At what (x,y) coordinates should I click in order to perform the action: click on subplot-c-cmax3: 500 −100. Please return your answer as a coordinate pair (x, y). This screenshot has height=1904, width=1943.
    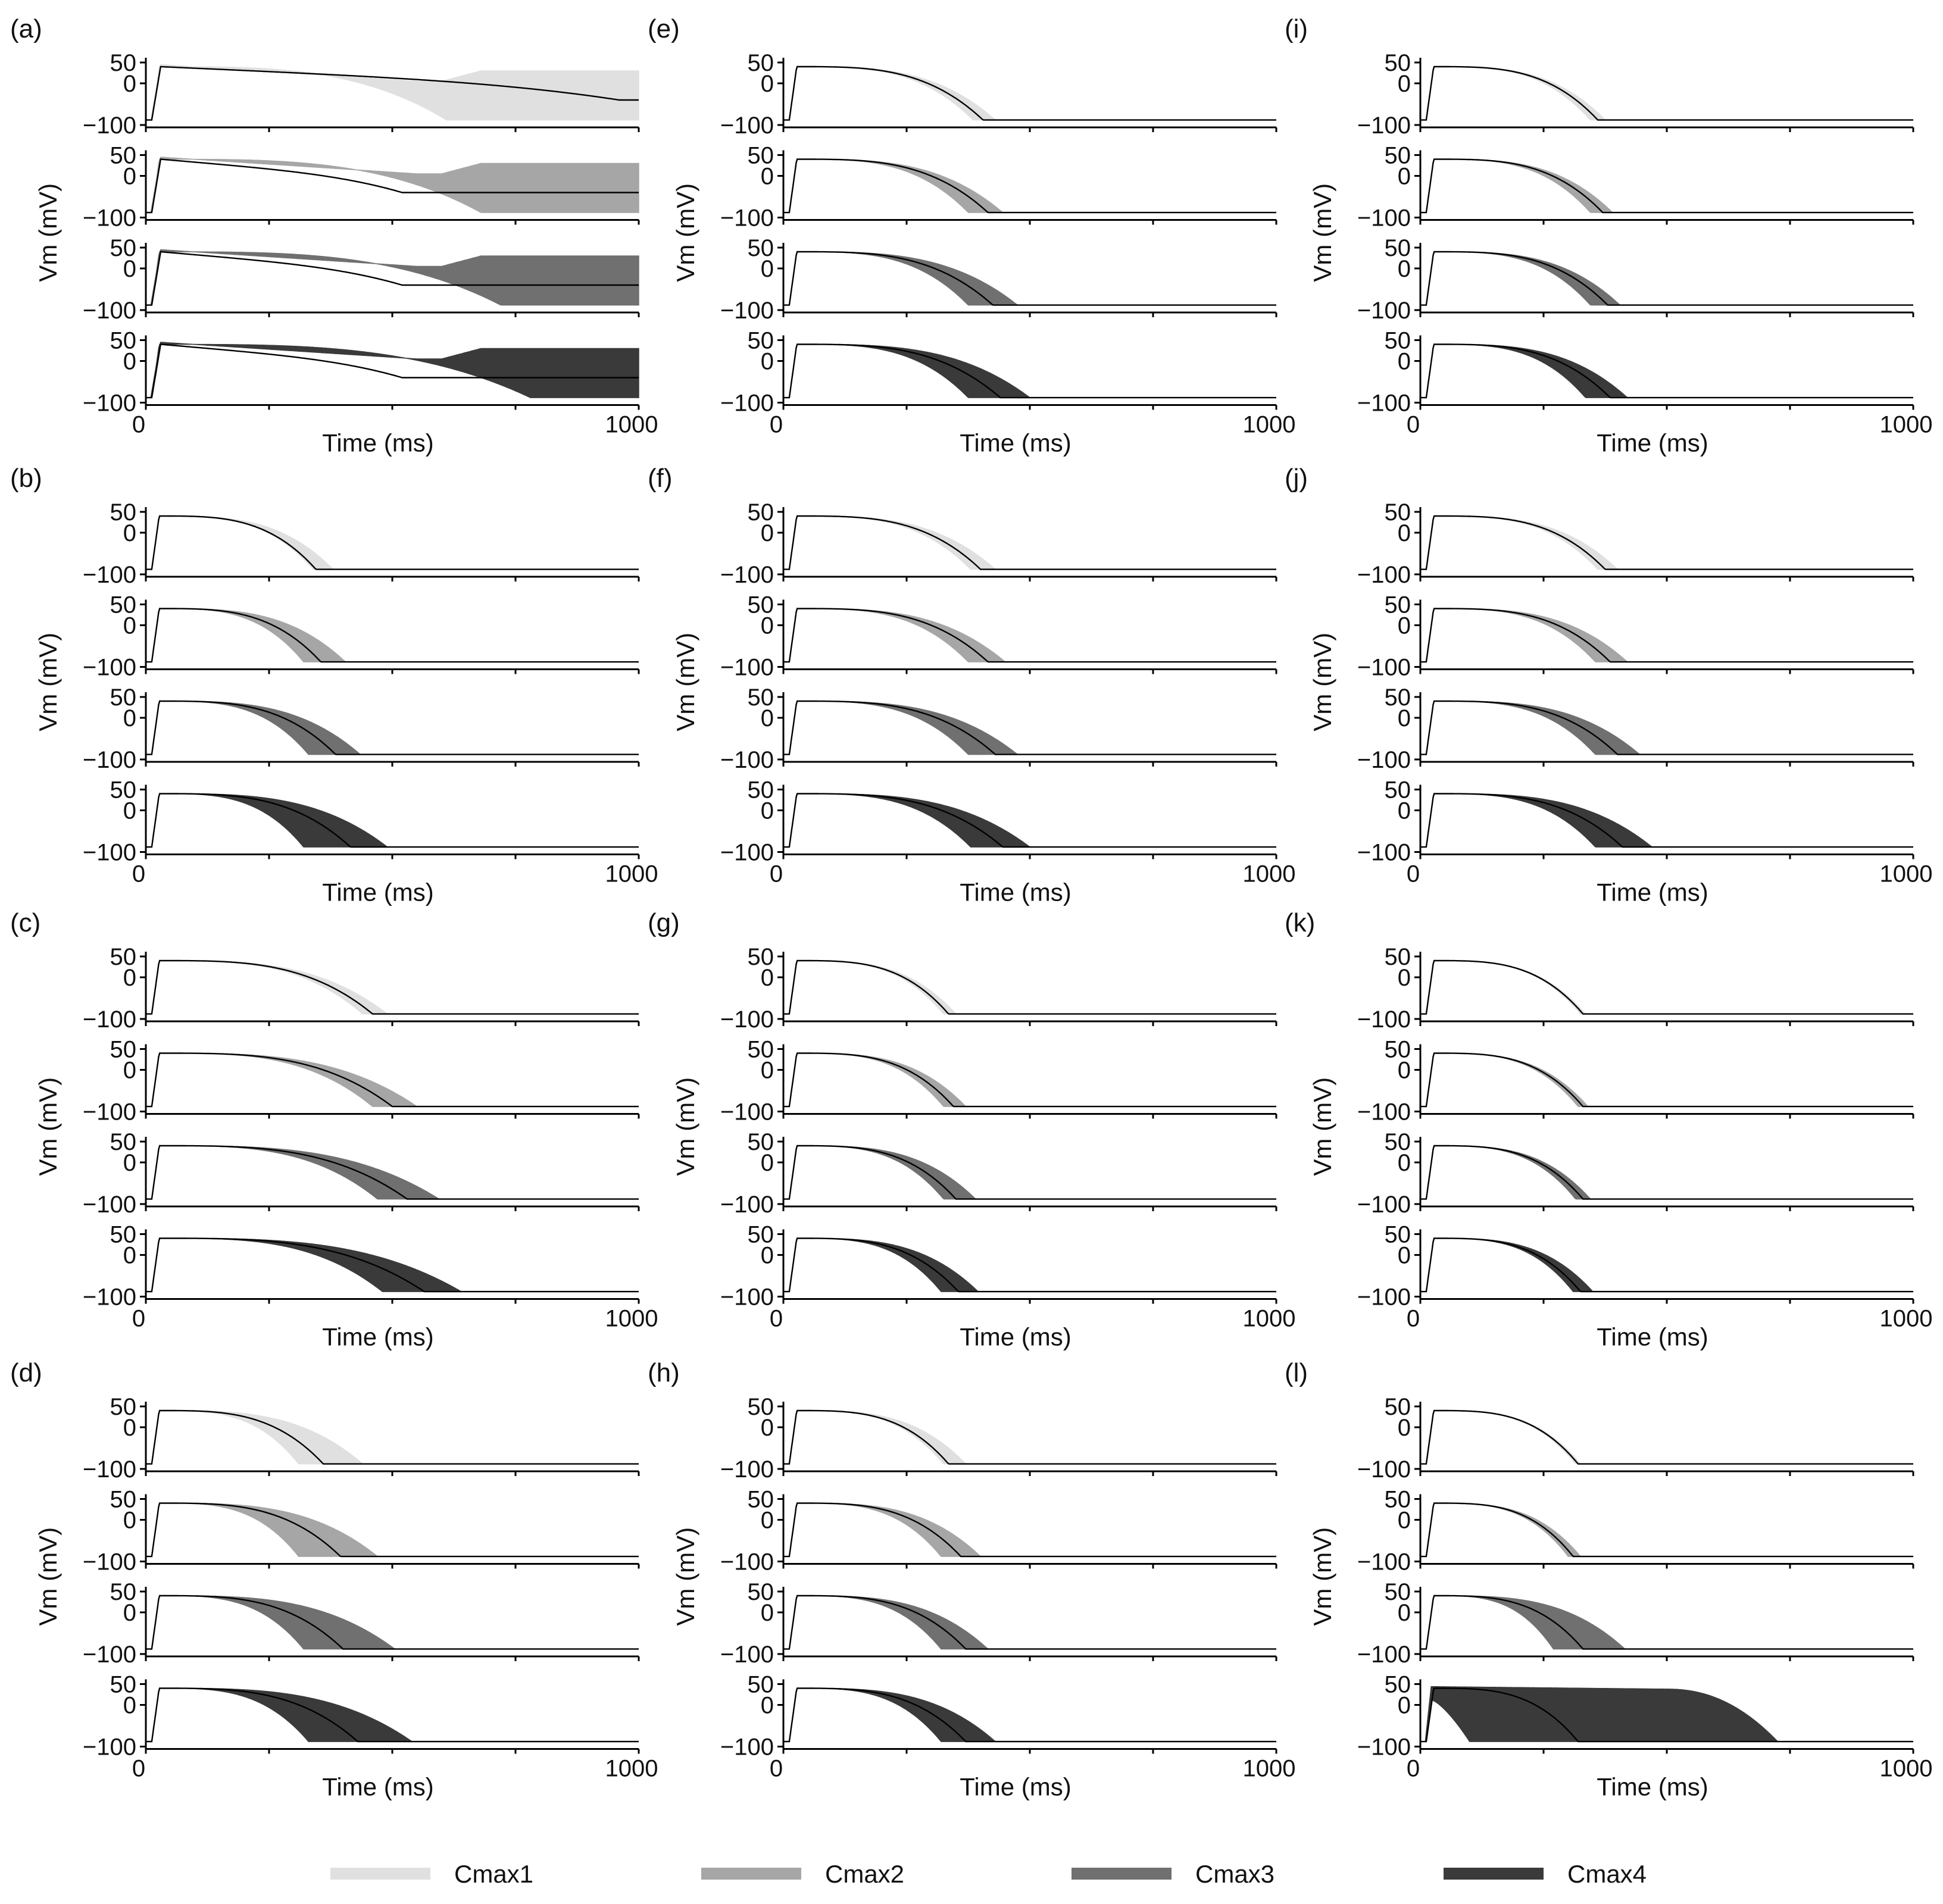
    Looking at the image, I should click on (362, 1173).